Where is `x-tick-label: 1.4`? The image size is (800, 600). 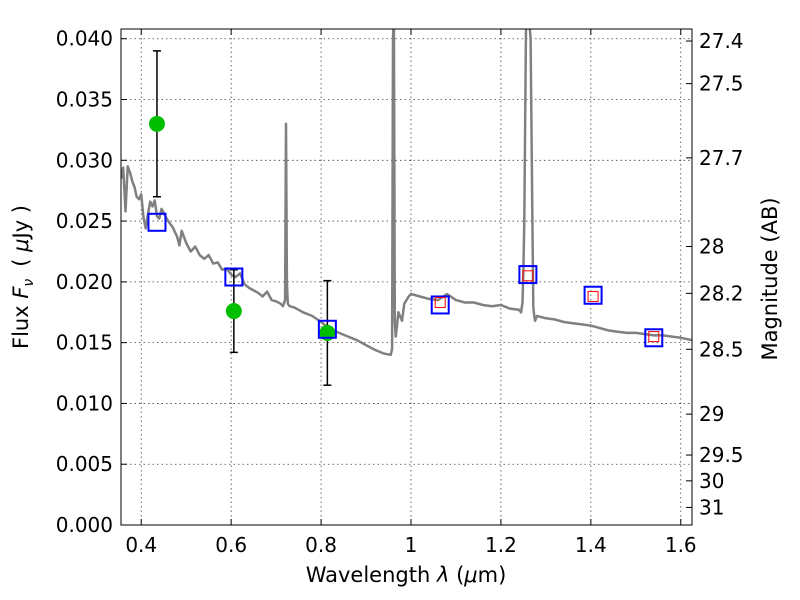
x-tick-label: 1.4 is located at coordinates (591, 545).